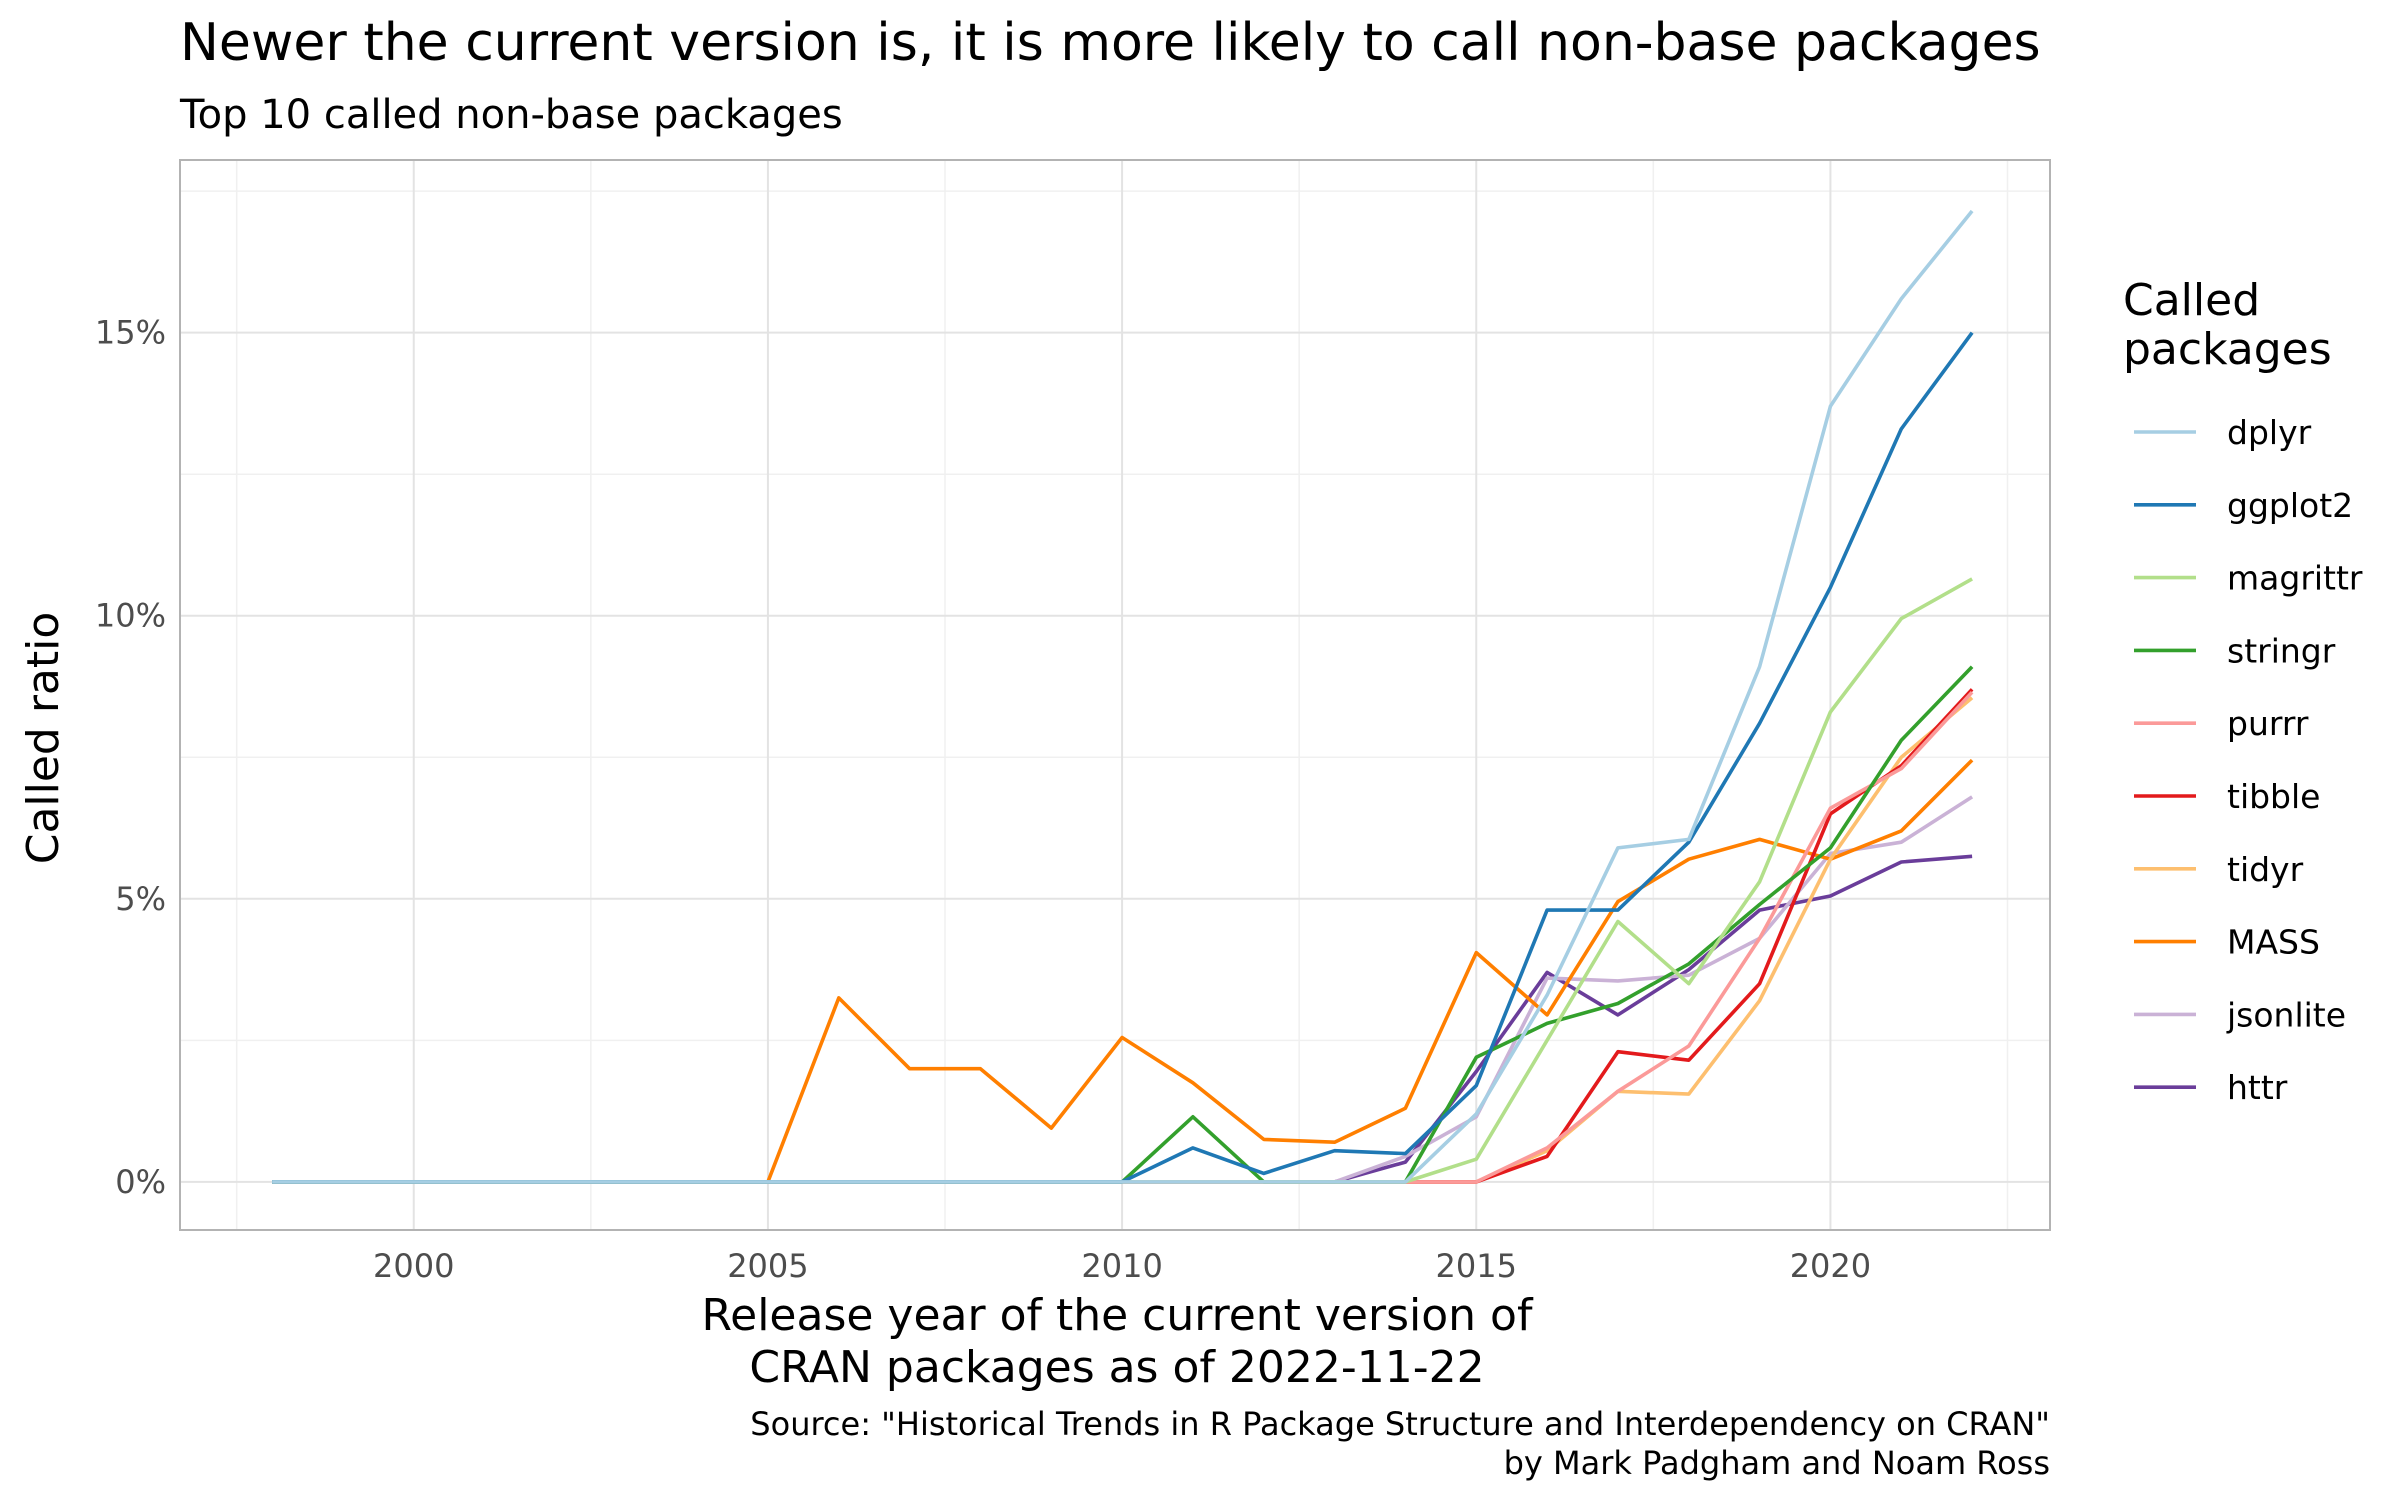 The image size is (2400, 1500). I want to click on x-axis-ticks: 2000 2005 2010 2015 2020, so click(1122, 1266).